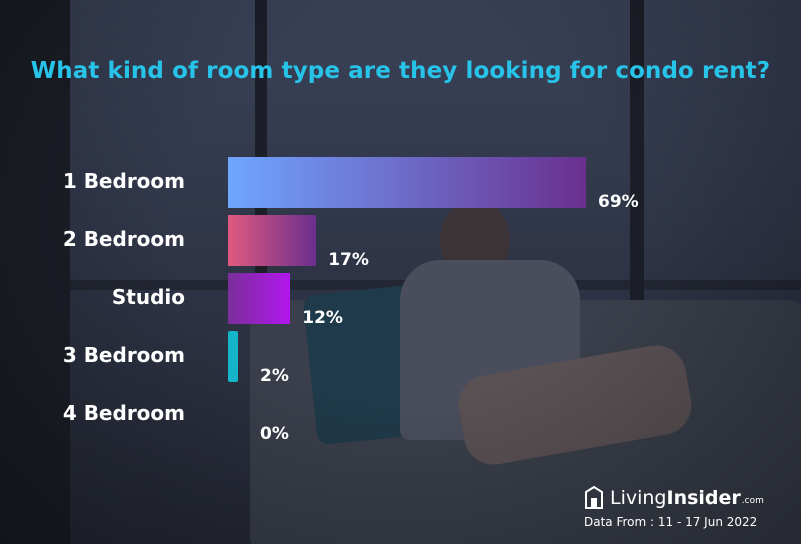  What do you see at coordinates (123, 181) in the screenshot?
I see `category-label: 1 Bedroom` at bounding box center [123, 181].